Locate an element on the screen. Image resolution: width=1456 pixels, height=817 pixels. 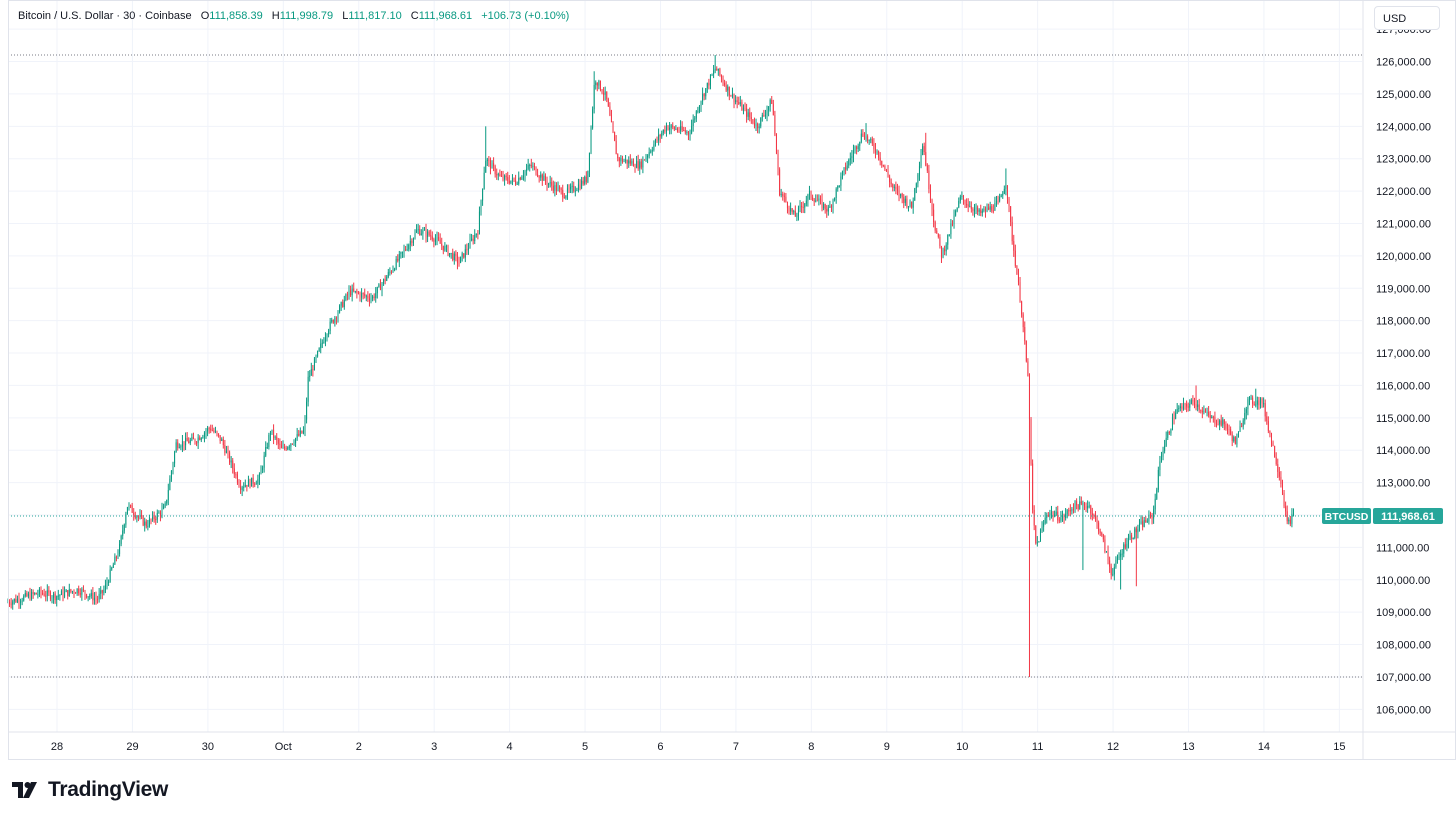
x-tick-label: 30 is located at coordinates (208, 747).